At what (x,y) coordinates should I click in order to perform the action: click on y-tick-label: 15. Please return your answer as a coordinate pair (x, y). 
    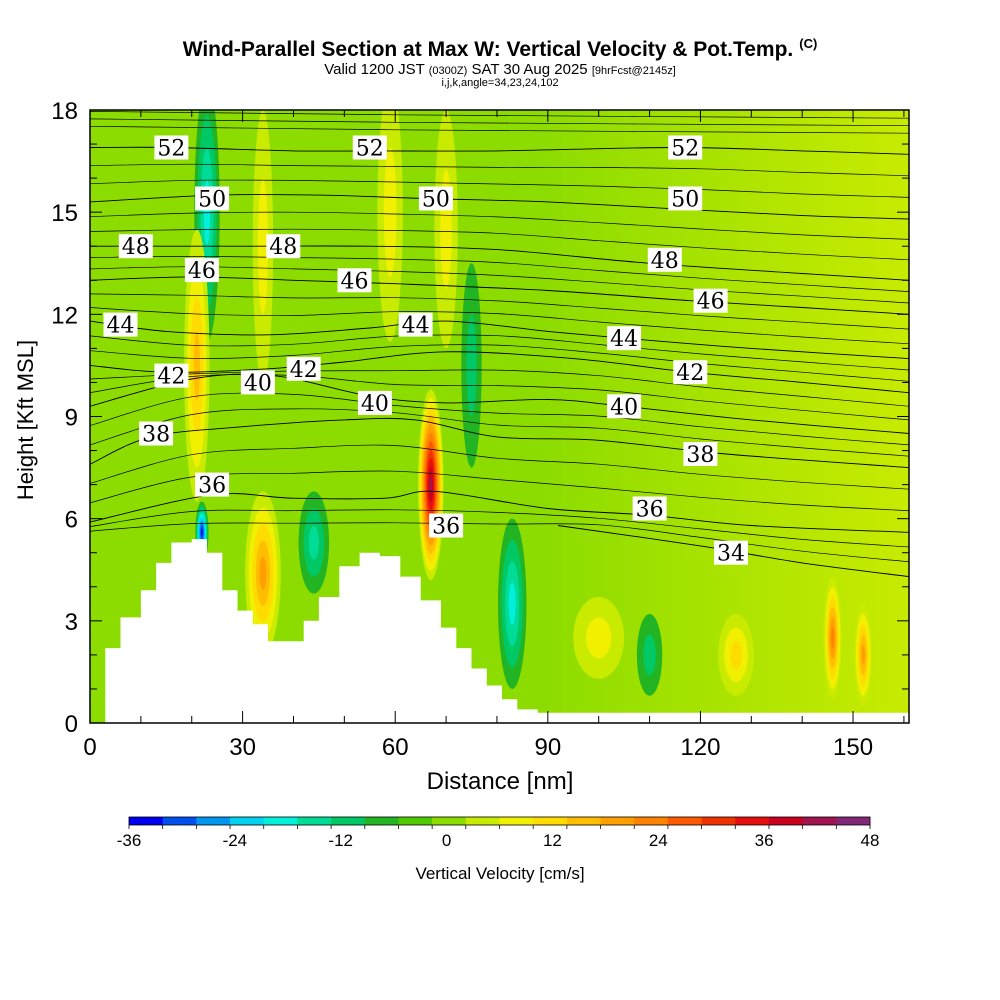
    Looking at the image, I should click on (64, 213).